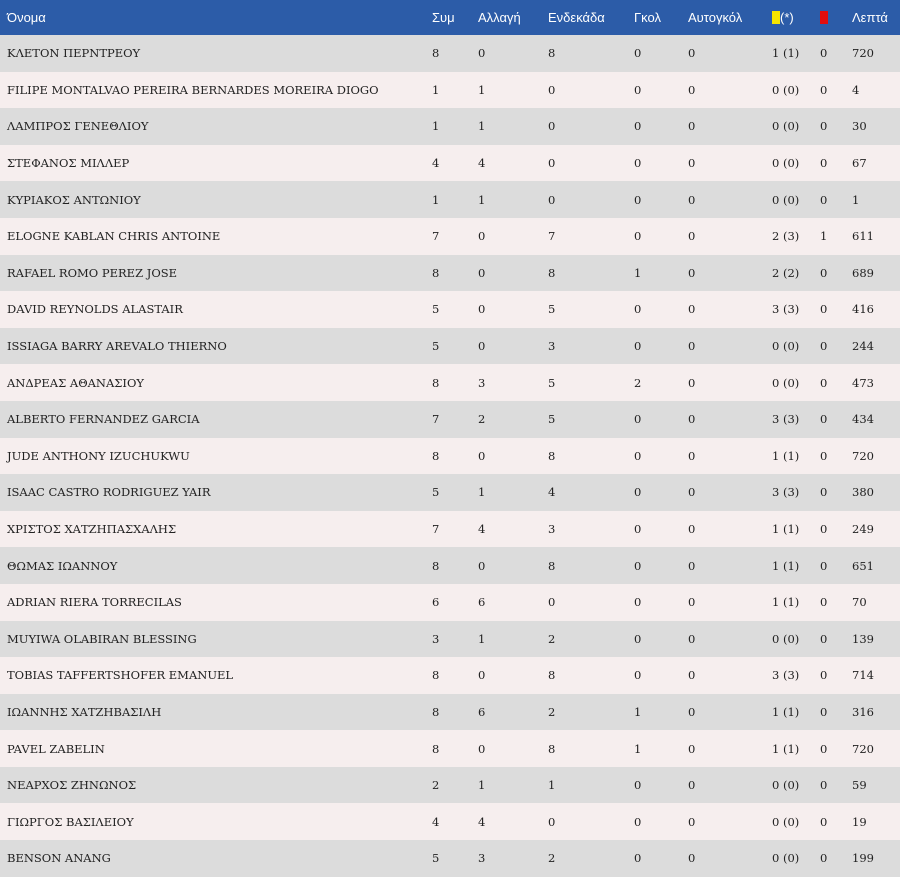 This screenshot has height=877, width=900. I want to click on player-name: RAFAEL ROMO PEREZ JOSE, so click(92, 272).